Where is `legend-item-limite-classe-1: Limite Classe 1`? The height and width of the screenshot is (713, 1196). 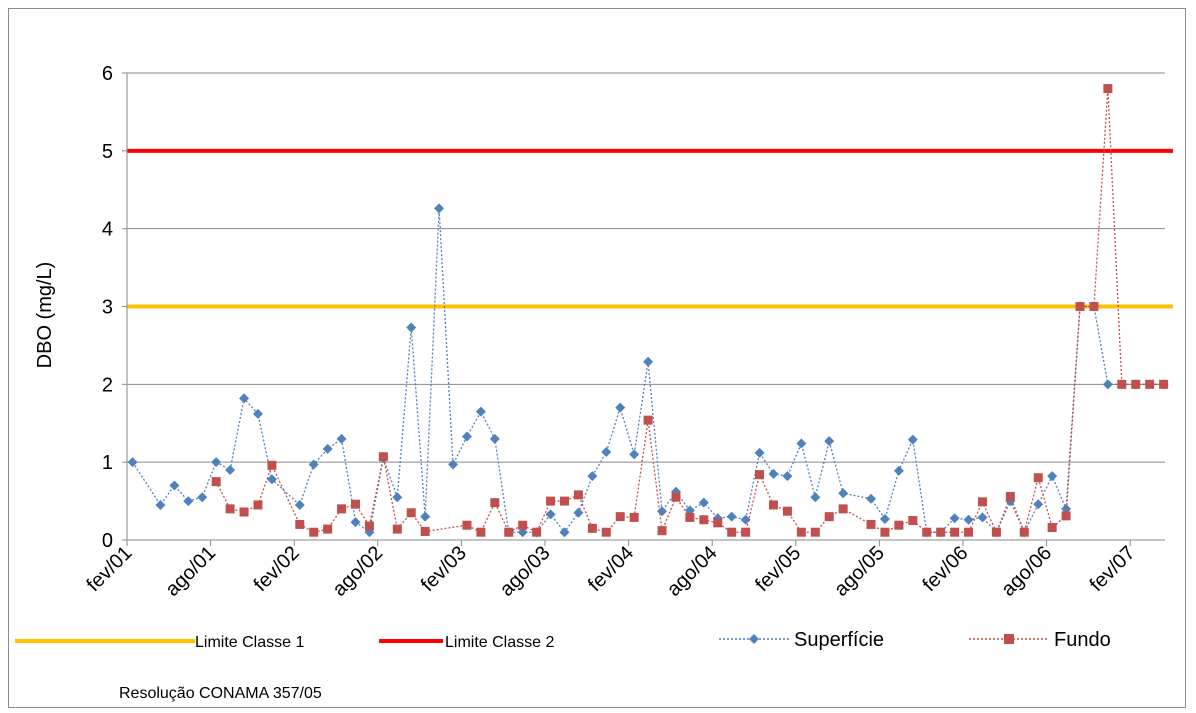
legend-item-limite-classe-1: Limite Classe 1 is located at coordinates (159, 642).